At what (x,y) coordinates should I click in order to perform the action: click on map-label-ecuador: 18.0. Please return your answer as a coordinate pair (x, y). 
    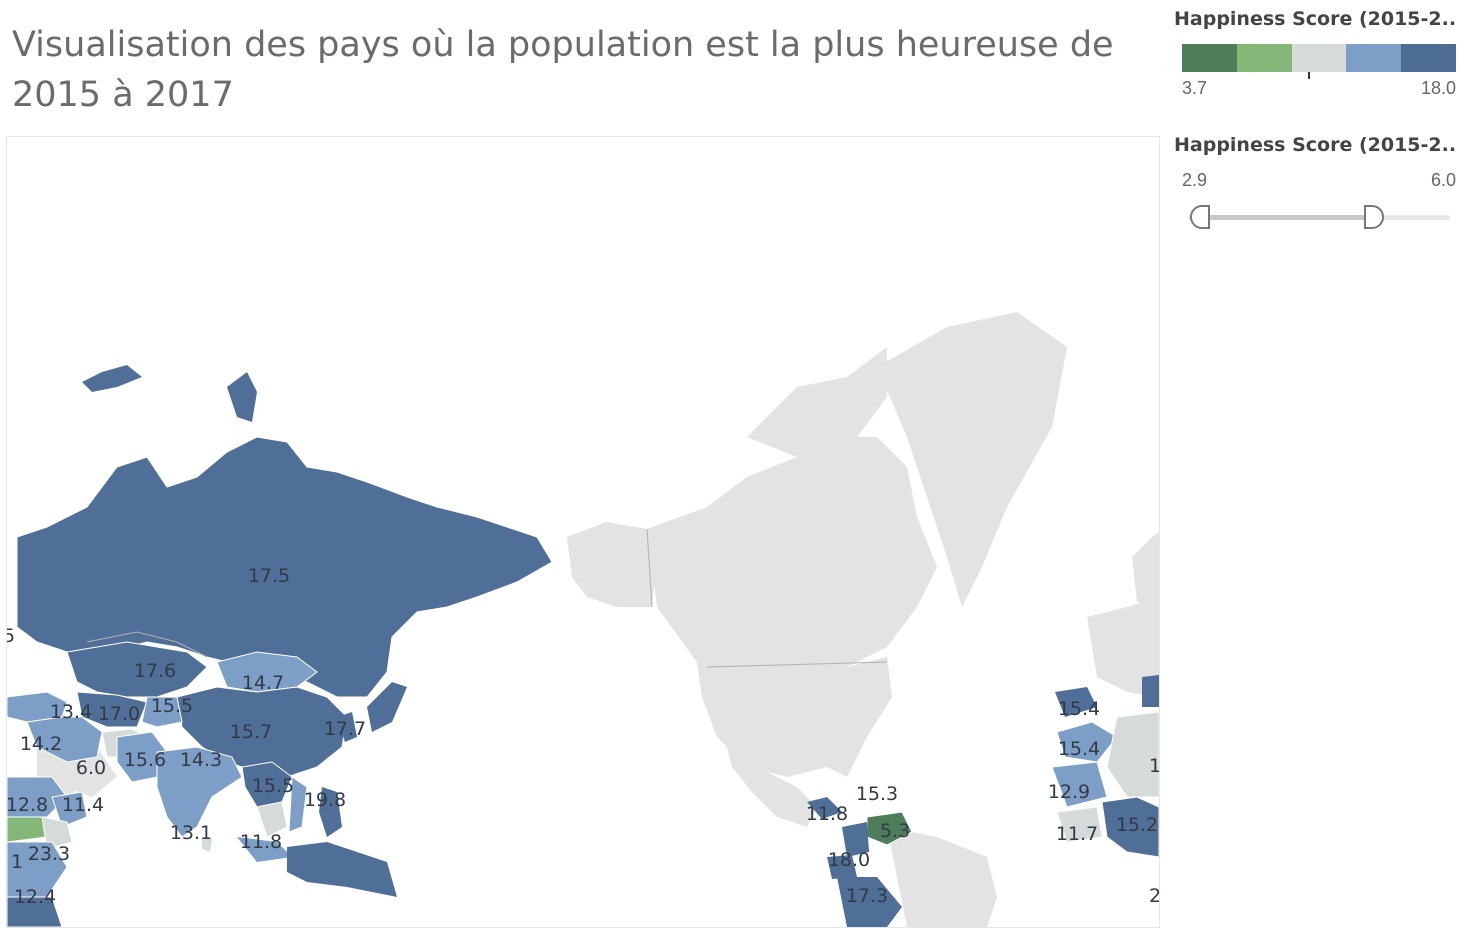
    Looking at the image, I should click on (849, 860).